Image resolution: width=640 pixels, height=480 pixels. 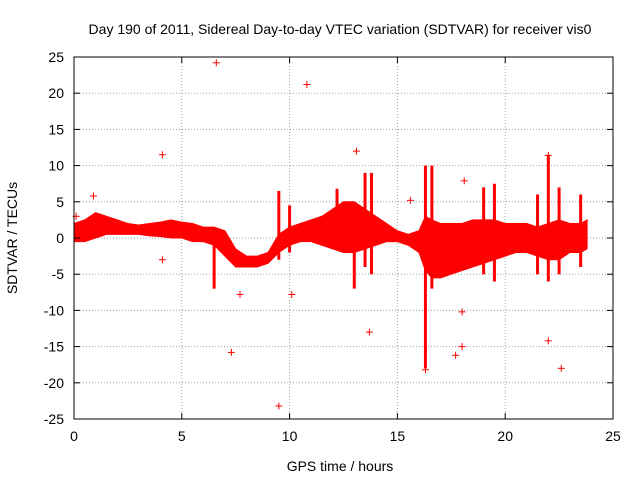 What do you see at coordinates (56, 93) in the screenshot?
I see `y-tick-label: 20` at bounding box center [56, 93].